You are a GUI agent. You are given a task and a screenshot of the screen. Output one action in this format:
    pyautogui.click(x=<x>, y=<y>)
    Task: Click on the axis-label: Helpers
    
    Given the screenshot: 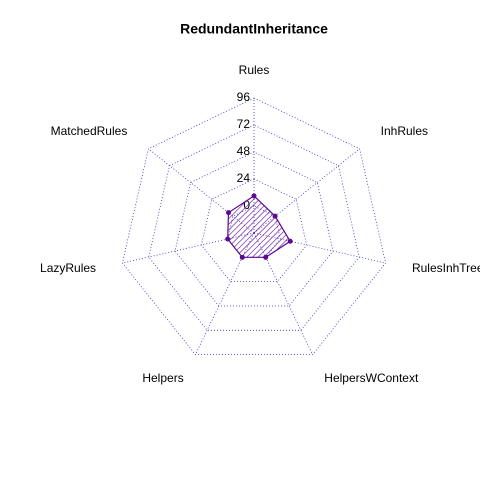 What is the action you would take?
    pyautogui.click(x=162, y=378)
    